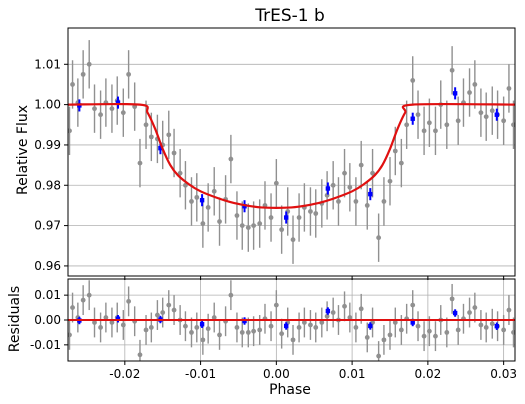  I want to click on y-axis-label-main: Relative Flux, so click(23, 150).